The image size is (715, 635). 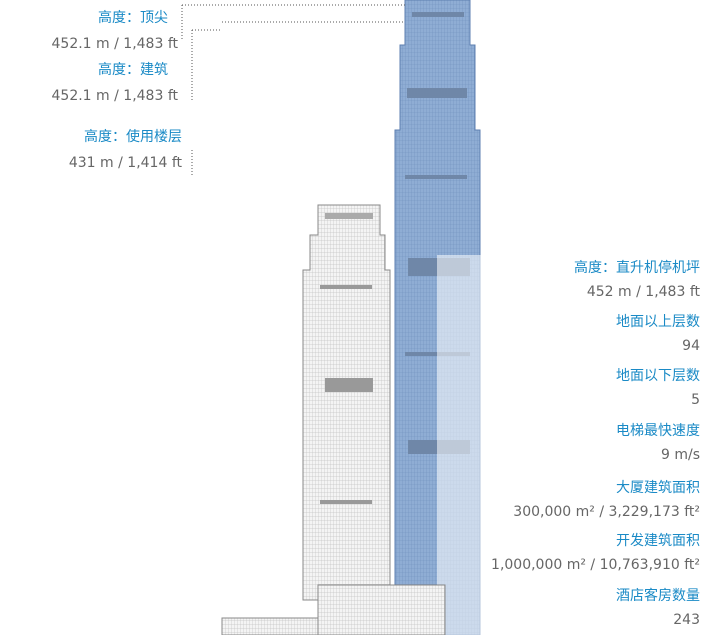 I want to click on stat-label: 大厦建筑面积, so click(x=658, y=488).